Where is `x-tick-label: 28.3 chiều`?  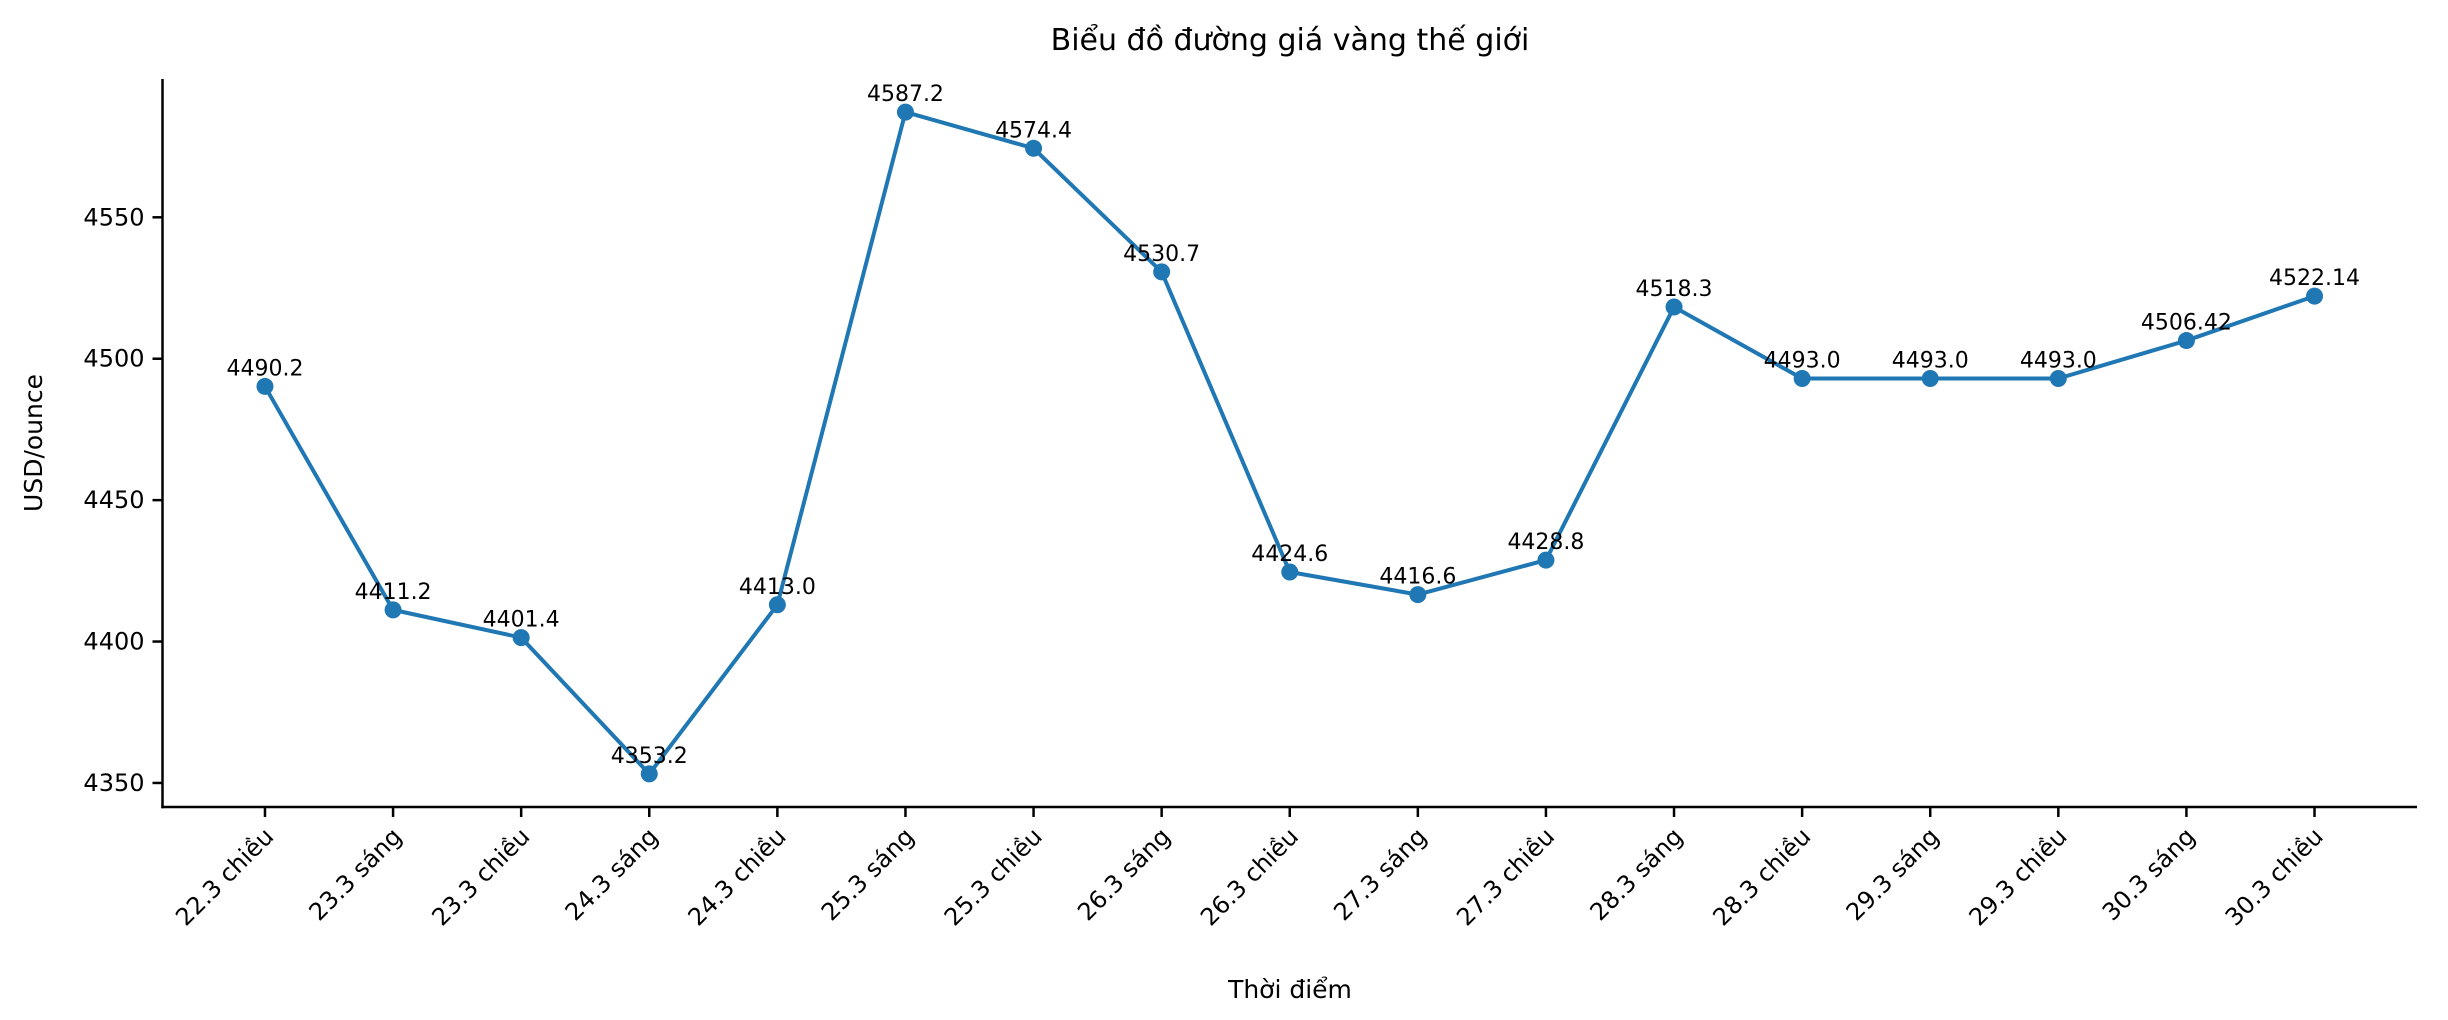
x-tick-label: 28.3 chiều is located at coordinates (1761, 876).